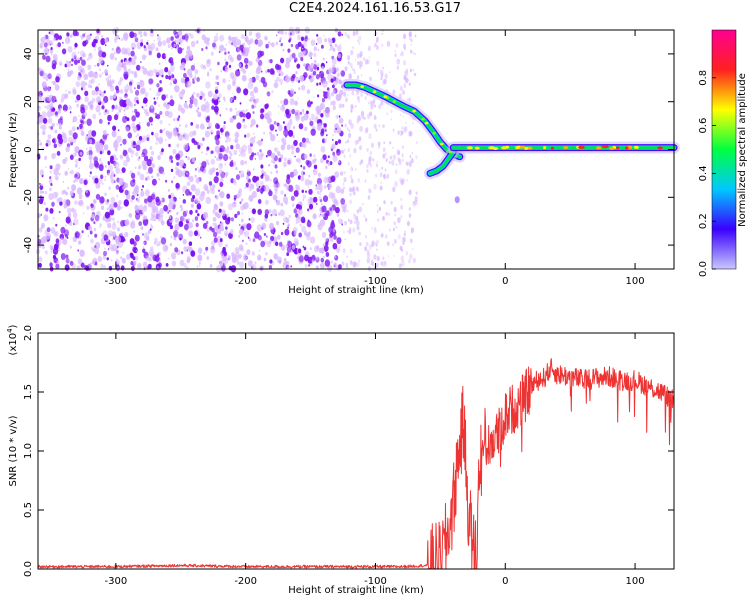 The width and height of the screenshot is (750, 600). Describe the element at coordinates (505, 581) in the screenshot. I see `x-tick-label: 0` at that location.